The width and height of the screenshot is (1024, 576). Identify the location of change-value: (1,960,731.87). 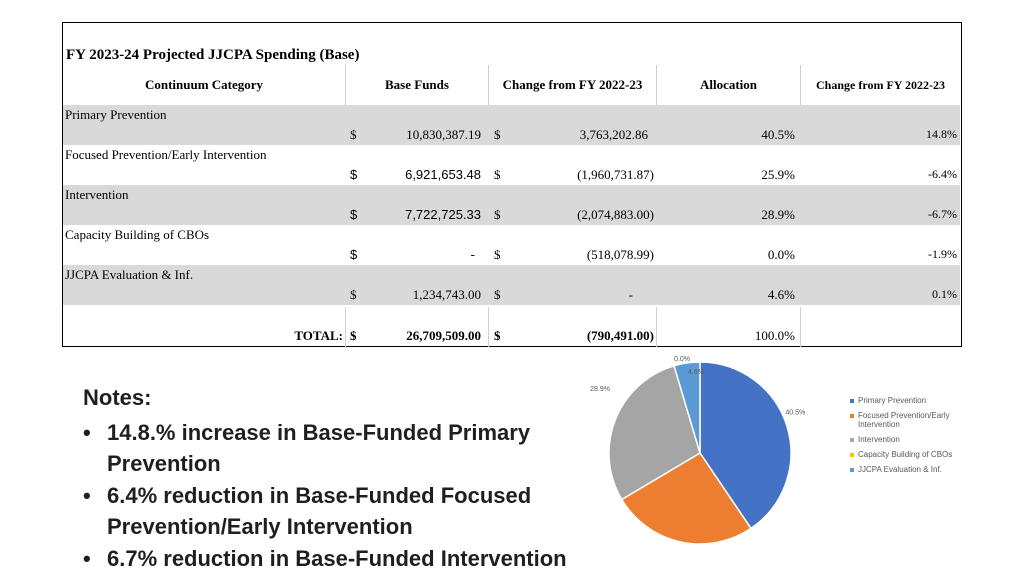
(615, 174).